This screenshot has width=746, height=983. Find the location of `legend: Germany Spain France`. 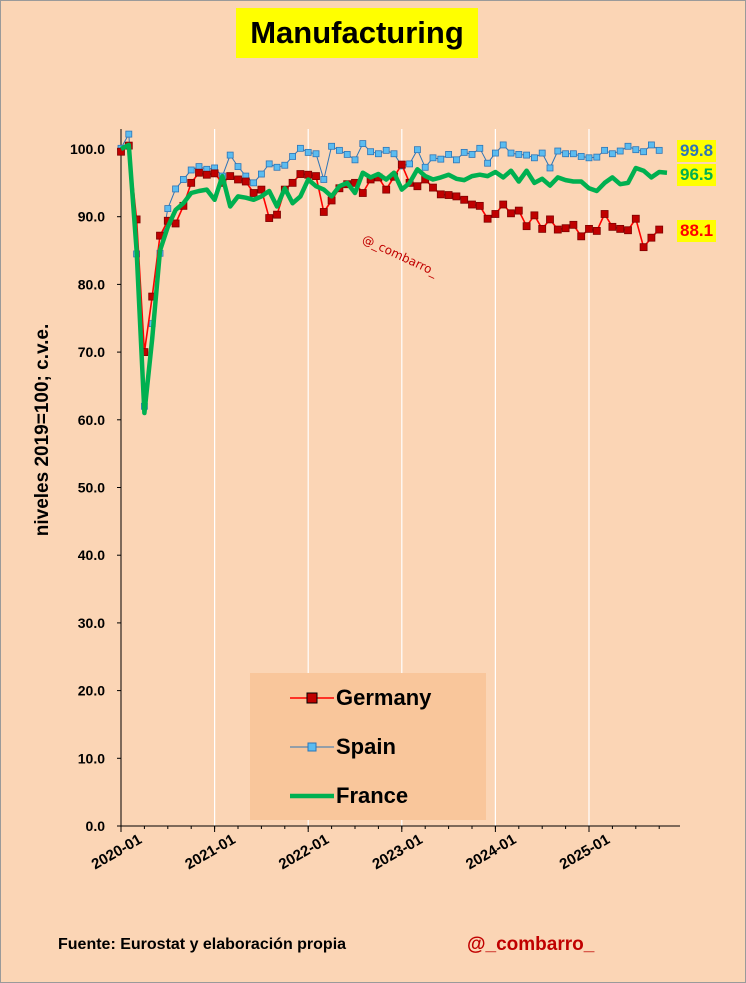

legend: Germany Spain France is located at coordinates (368, 746).